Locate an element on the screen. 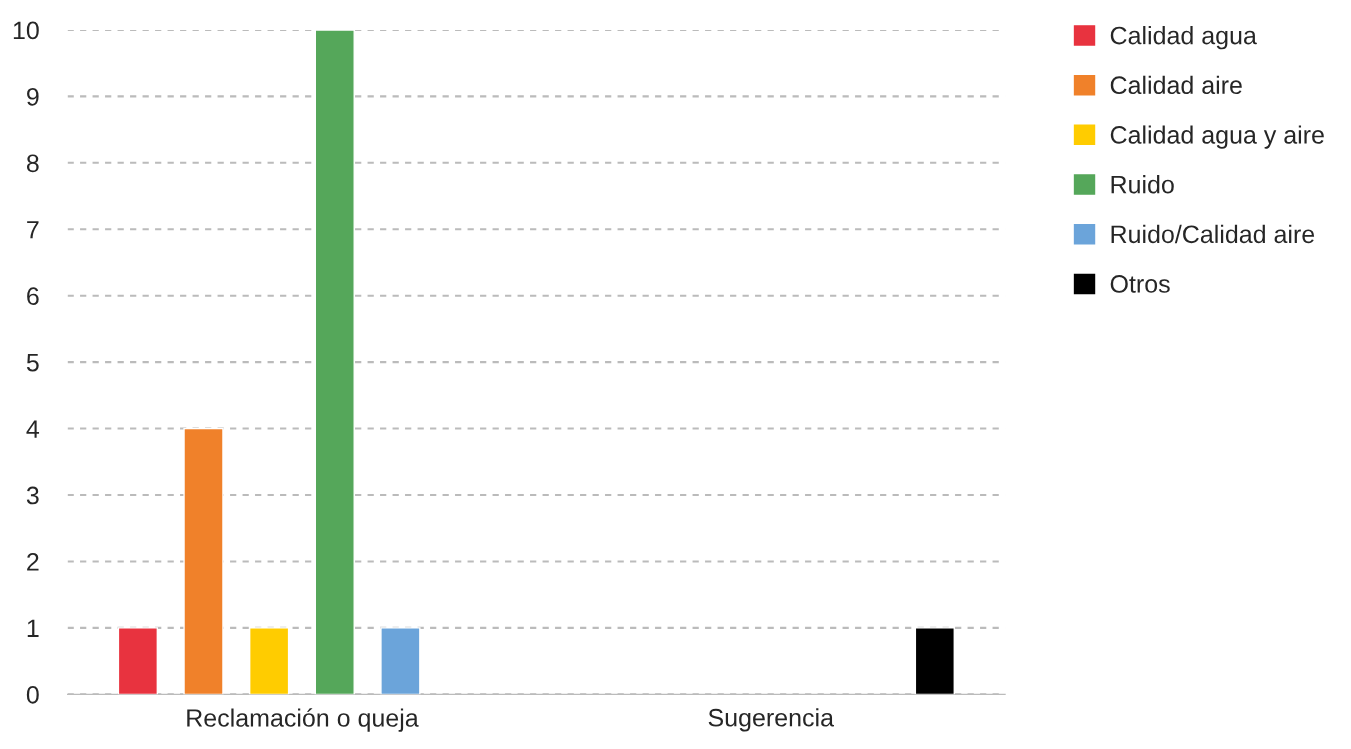 The image size is (1351, 749). legend-label: Calidad agua is located at coordinates (1183, 38).